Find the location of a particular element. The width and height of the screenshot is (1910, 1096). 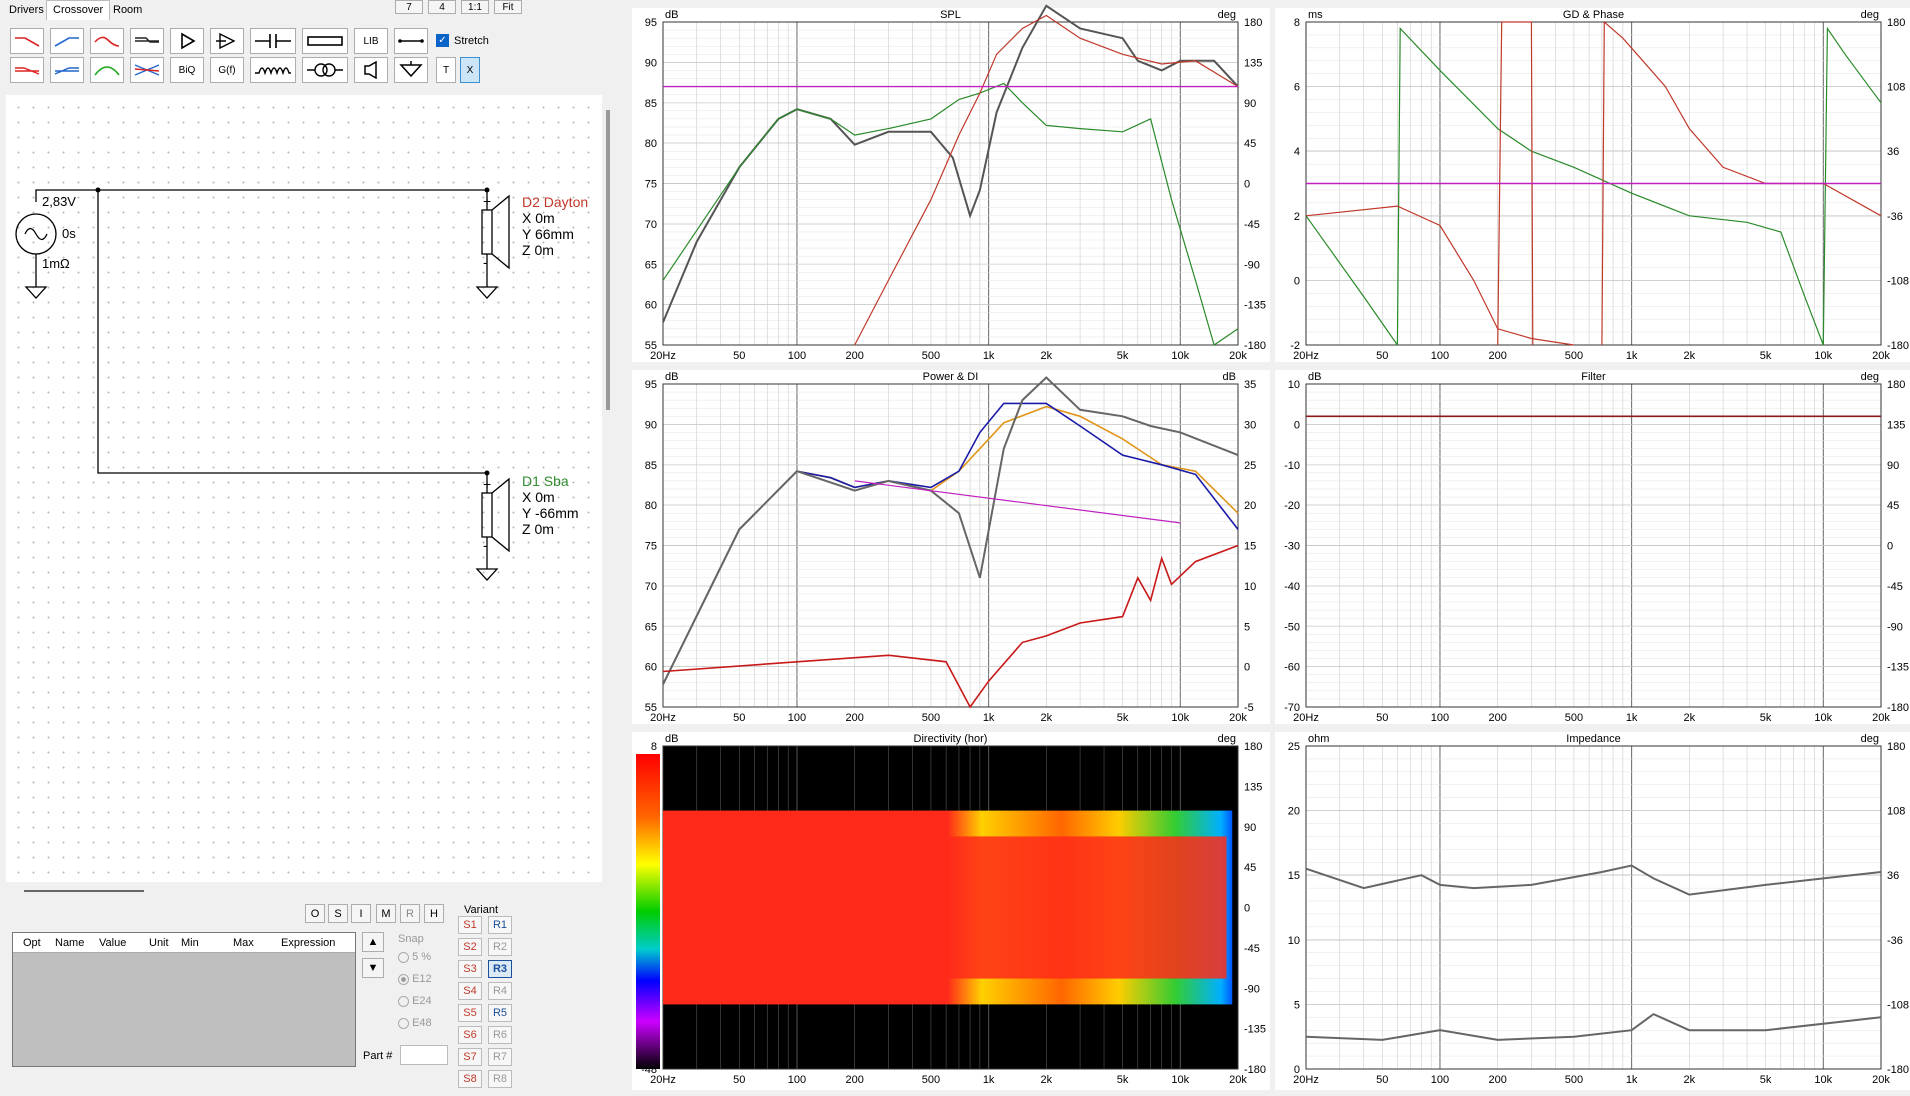

variant-s5: S5 is located at coordinates (470, 1013).